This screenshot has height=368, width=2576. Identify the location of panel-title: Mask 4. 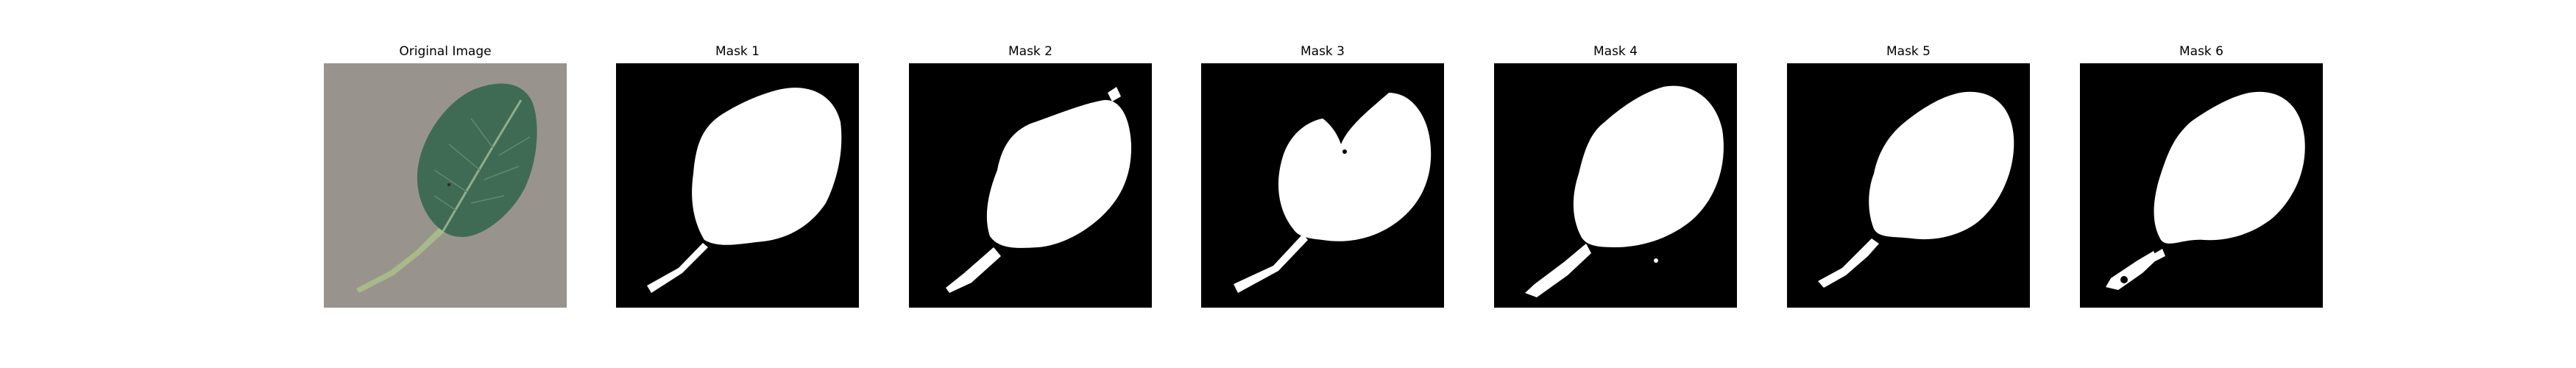
(1615, 52).